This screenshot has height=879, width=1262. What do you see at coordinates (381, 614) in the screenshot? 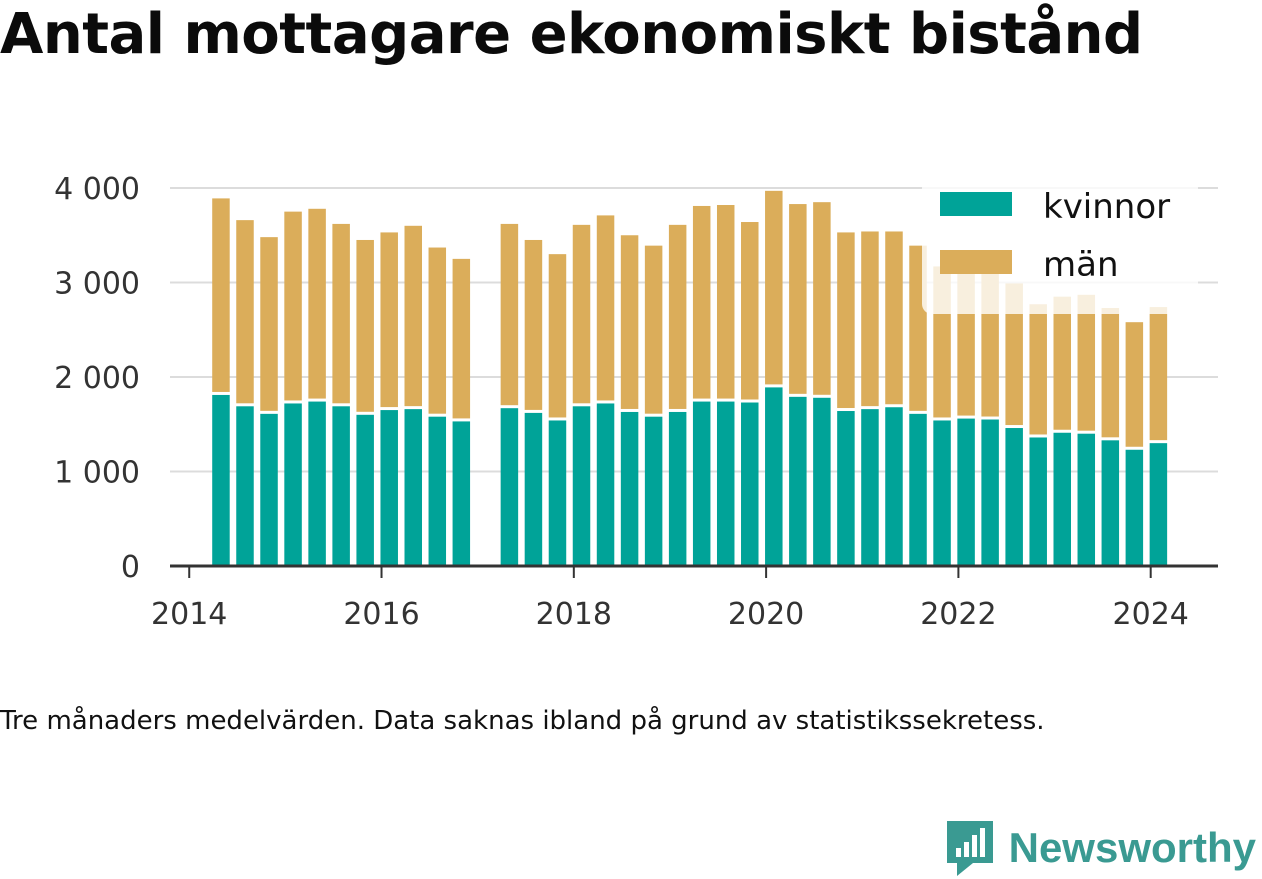
I see `x-tick-label: 2016` at bounding box center [381, 614].